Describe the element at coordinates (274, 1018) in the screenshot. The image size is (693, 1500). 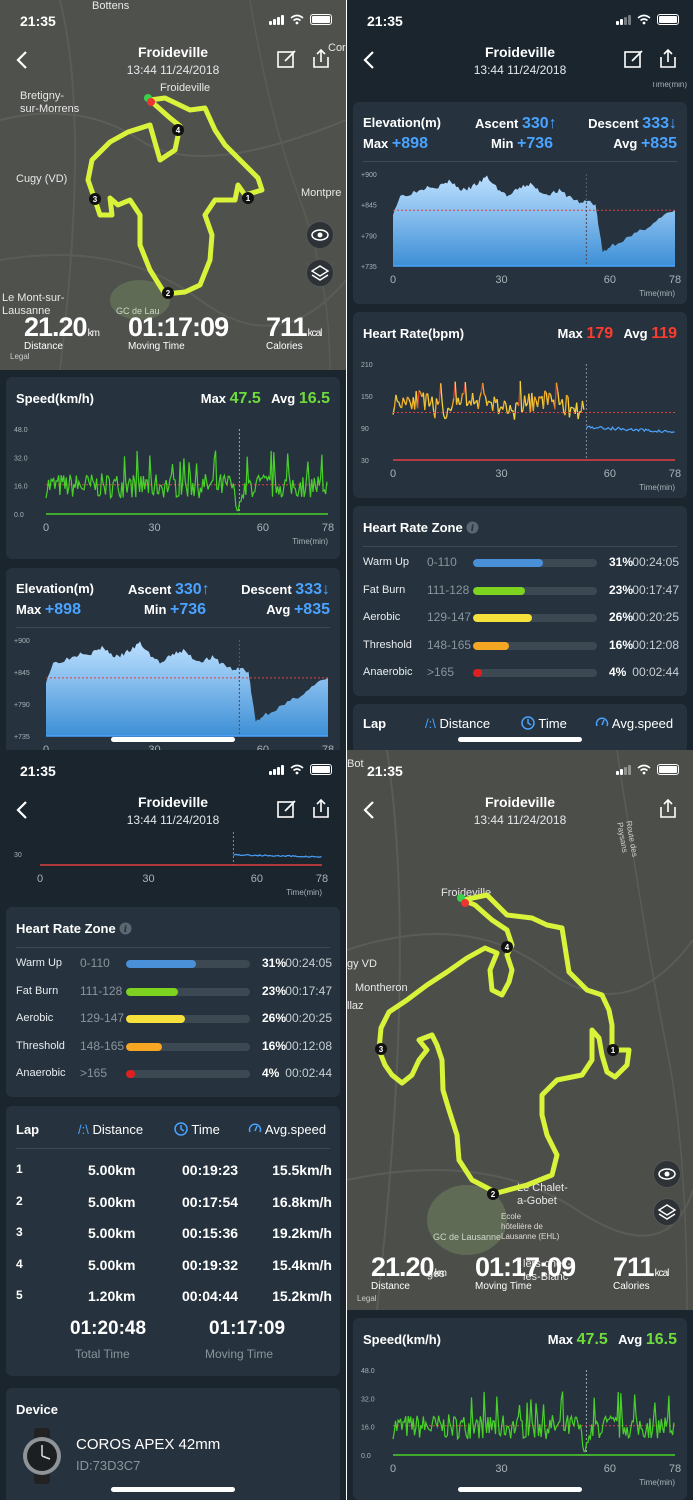
I see `zone-percent: 26%` at that location.